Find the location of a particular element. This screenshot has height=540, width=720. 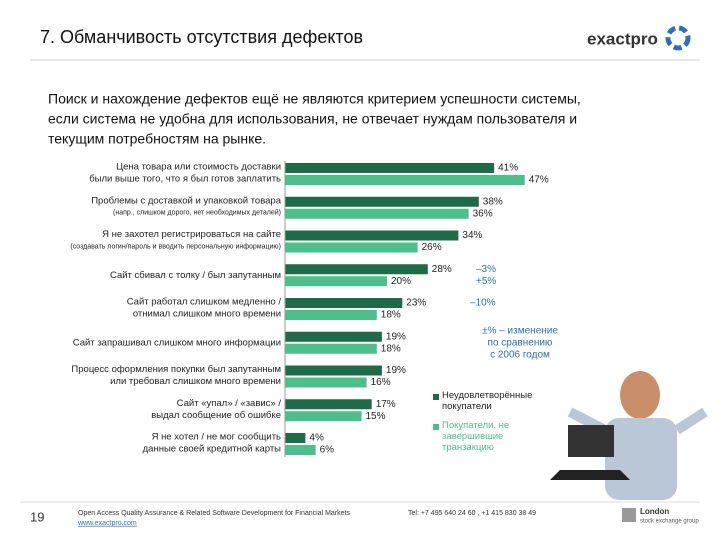

value-label: 47% is located at coordinates (539, 180).